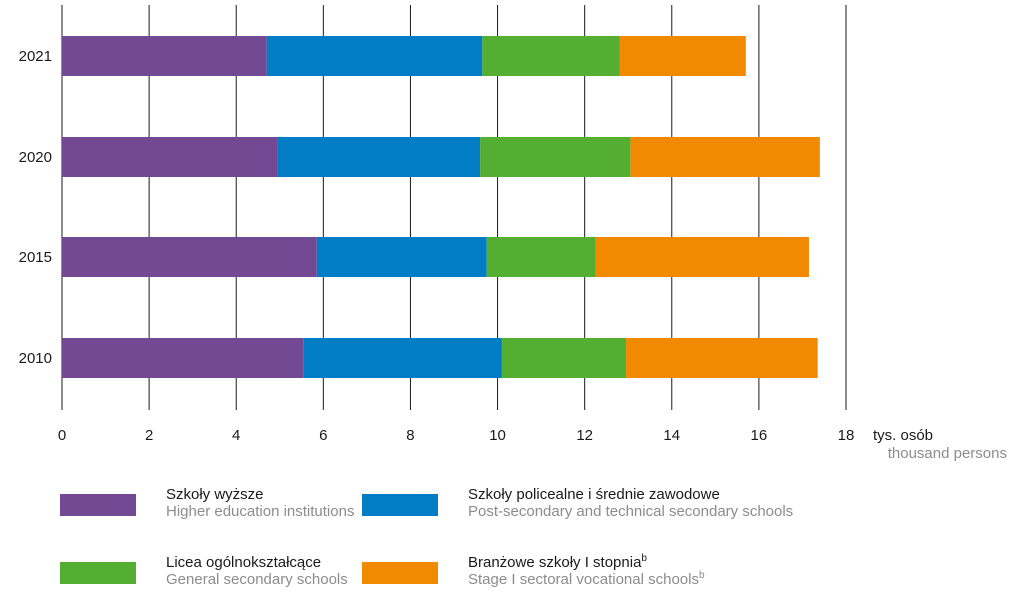 Image resolution: width=1015 pixels, height=593 pixels. Describe the element at coordinates (410, 435) in the screenshot. I see `x-tick-label: 8` at that location.